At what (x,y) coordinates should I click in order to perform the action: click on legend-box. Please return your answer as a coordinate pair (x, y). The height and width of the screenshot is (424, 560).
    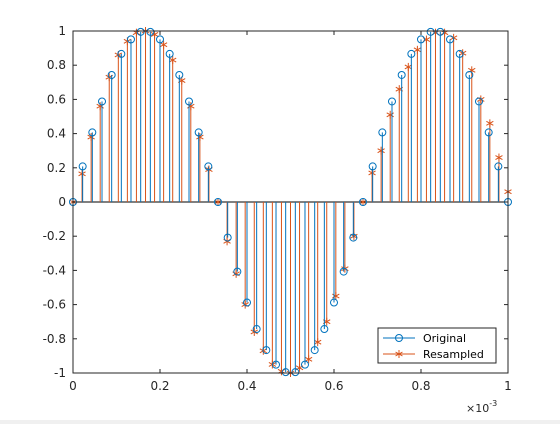
    Looking at the image, I should click on (437, 345).